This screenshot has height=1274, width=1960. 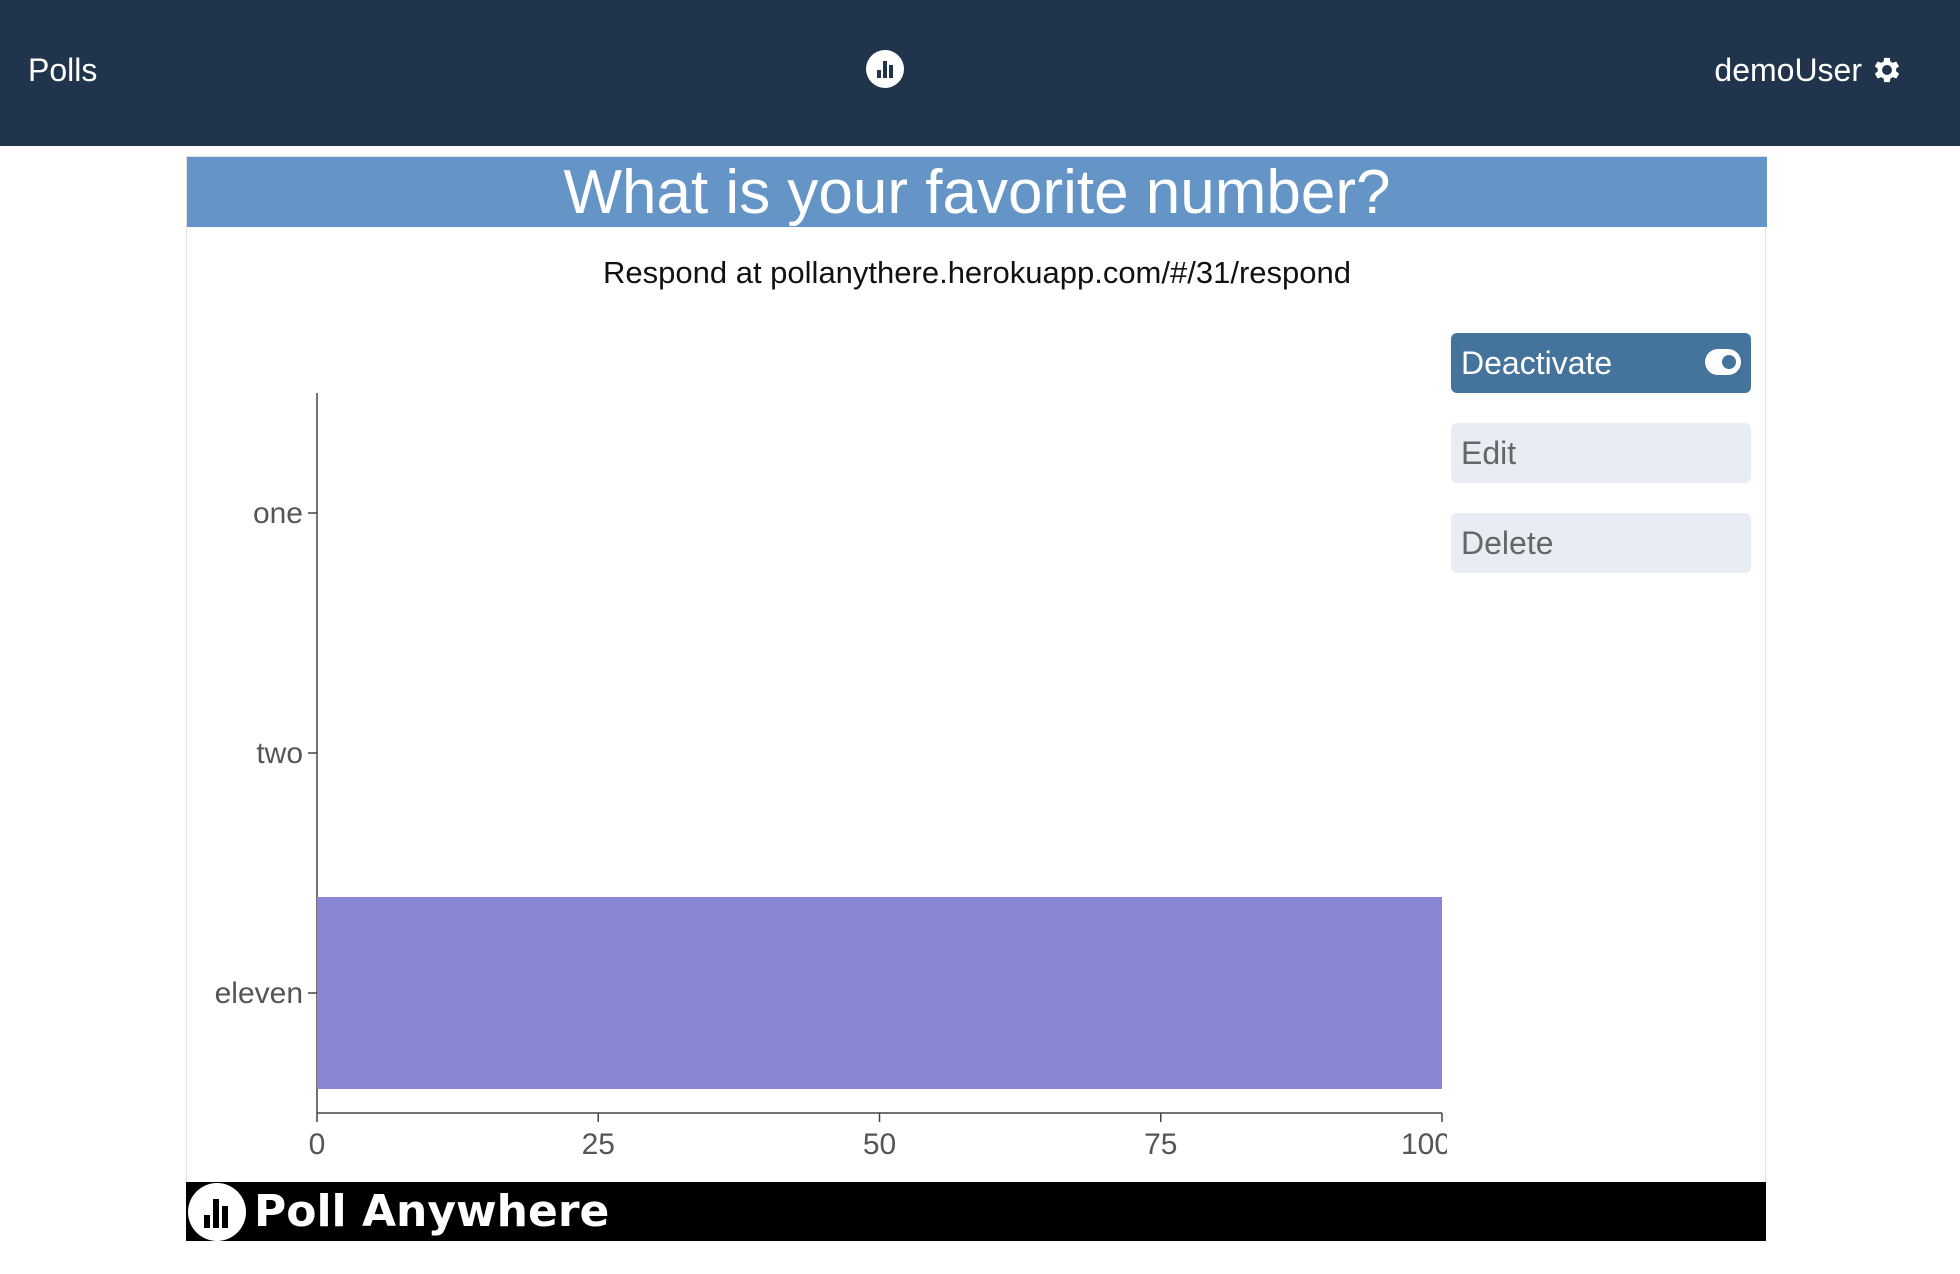 I want to click on x-tick-label-25: 25, so click(x=598, y=1144).